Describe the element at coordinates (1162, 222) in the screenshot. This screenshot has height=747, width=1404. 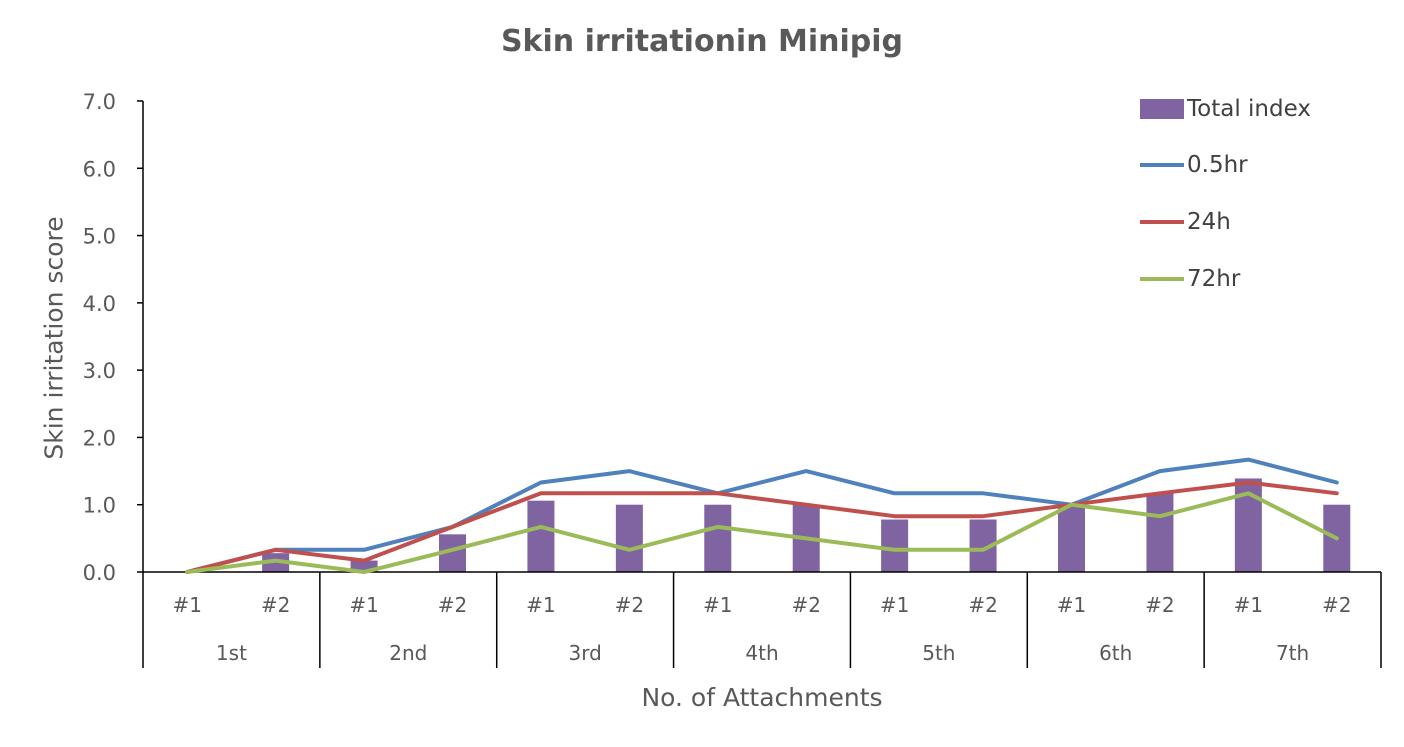
I see `legend-swatch-24h` at that location.